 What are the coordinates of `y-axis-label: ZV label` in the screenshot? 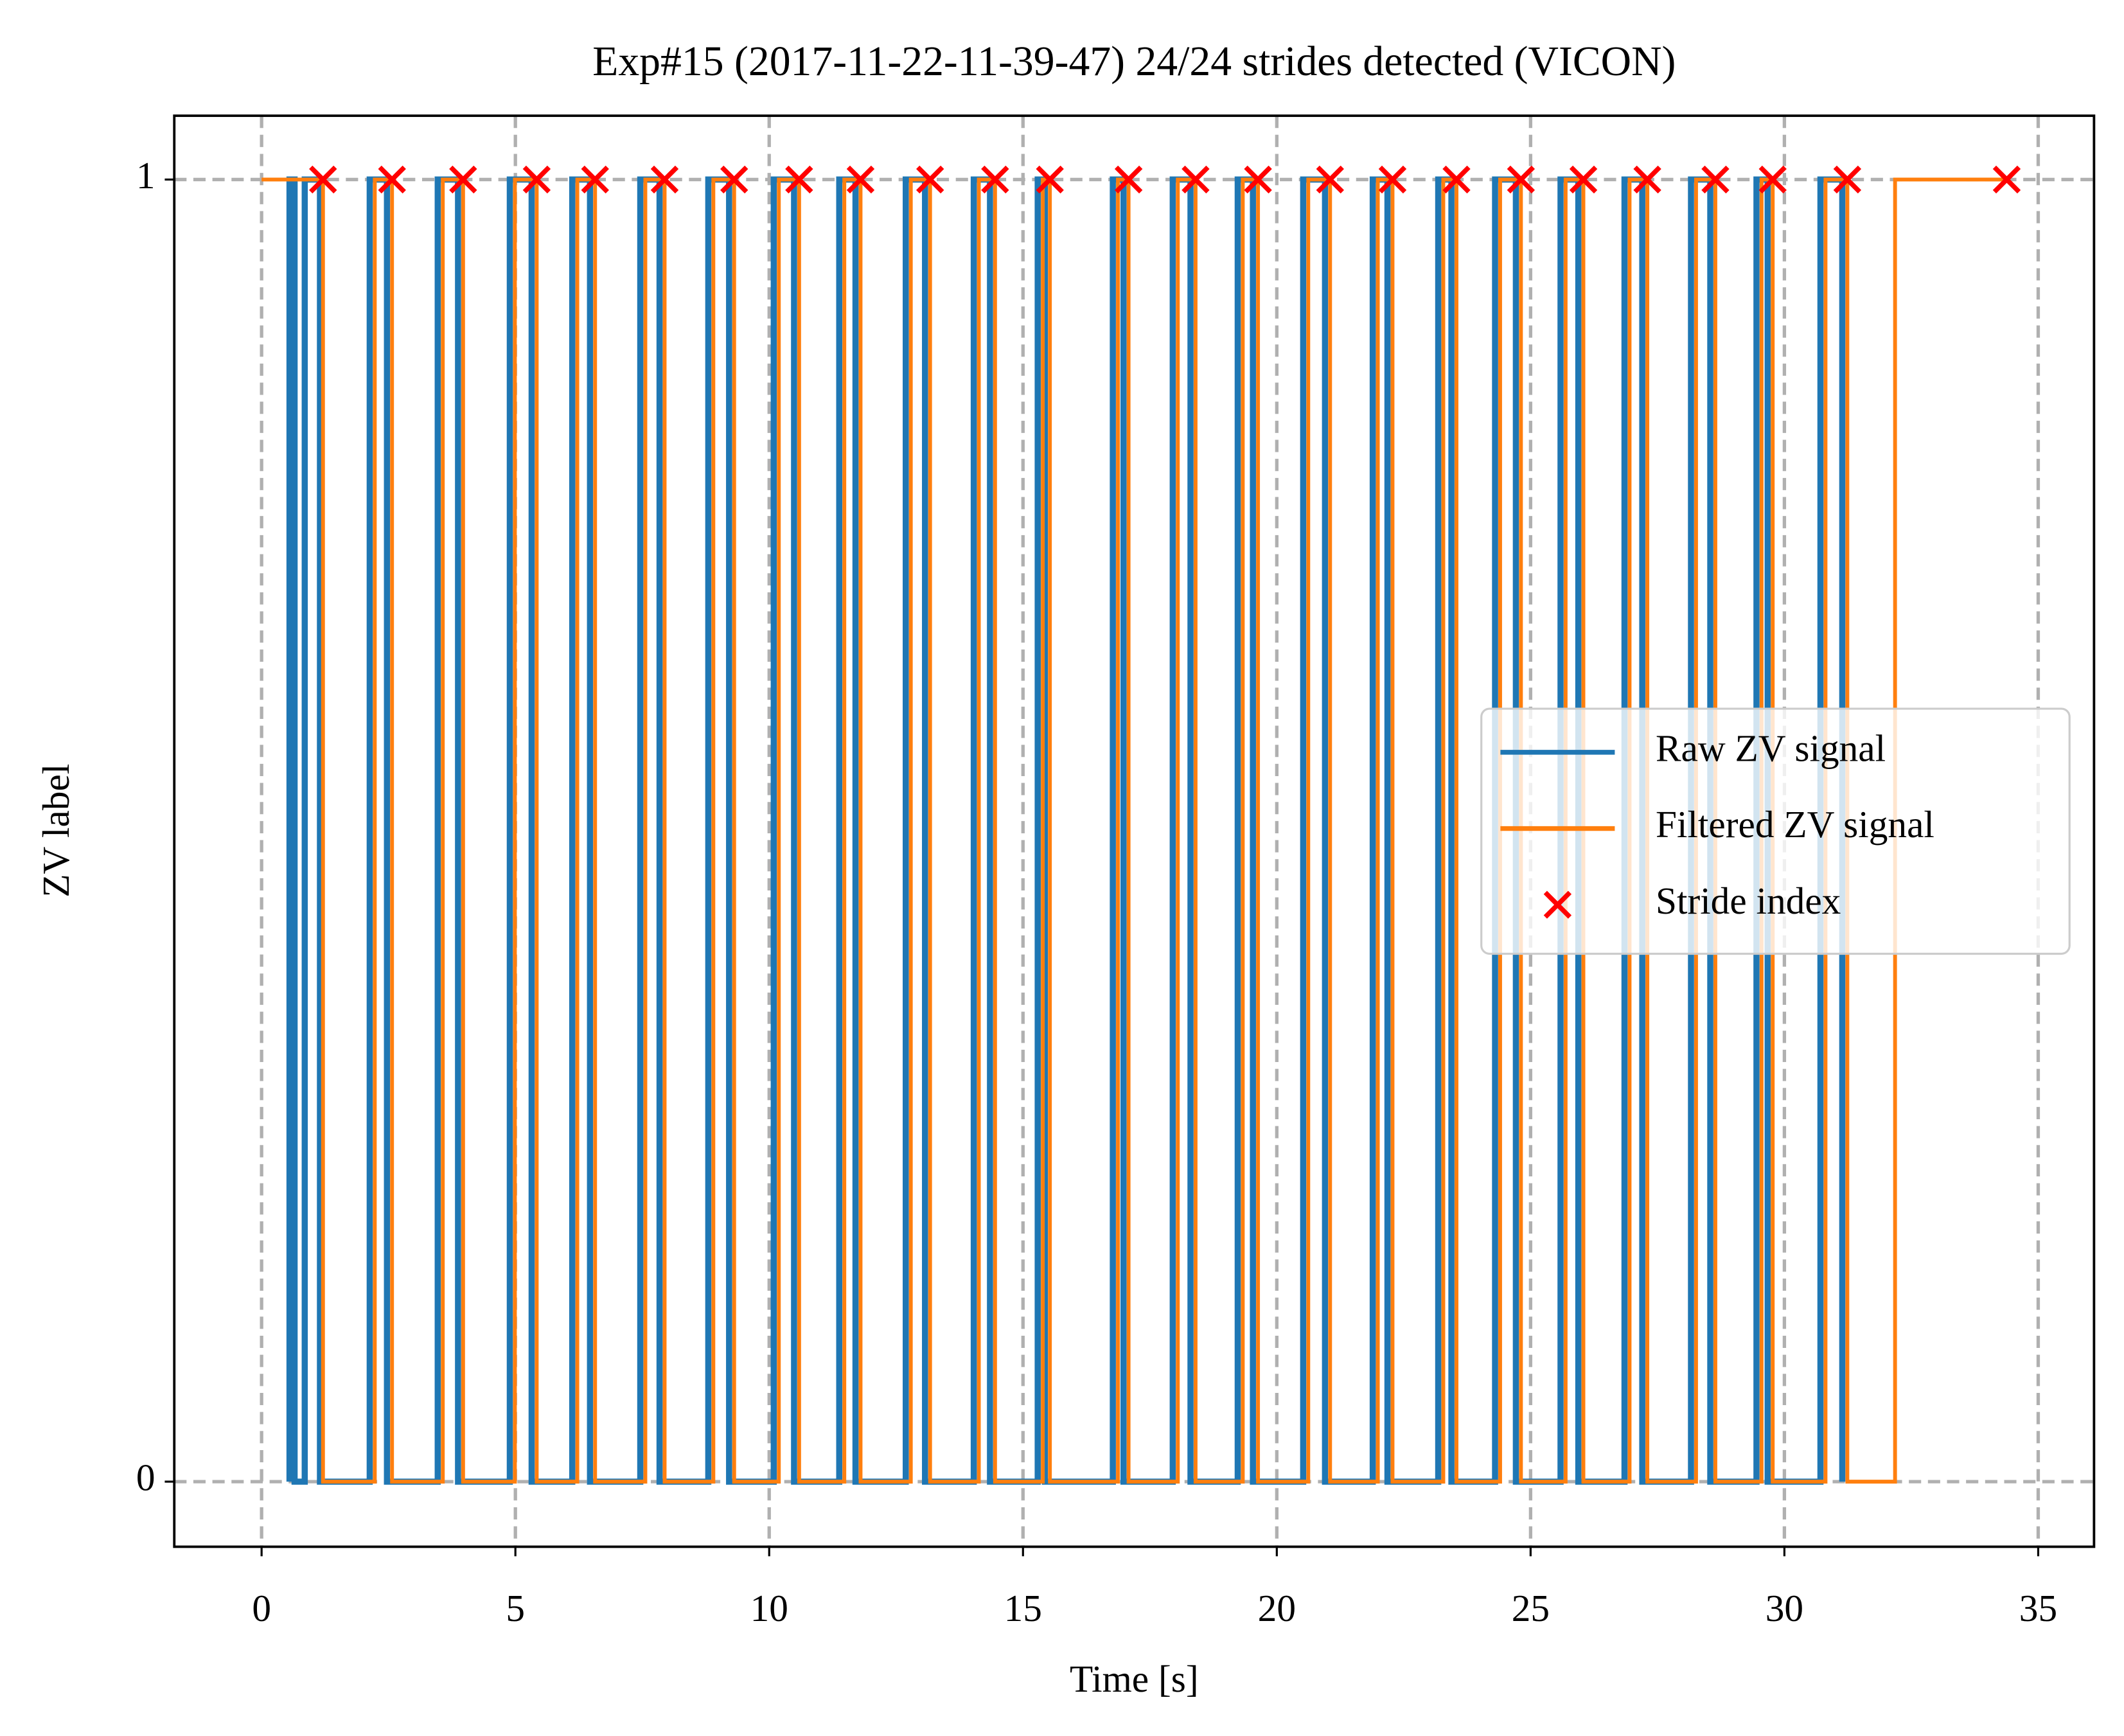 It's located at (56, 831).